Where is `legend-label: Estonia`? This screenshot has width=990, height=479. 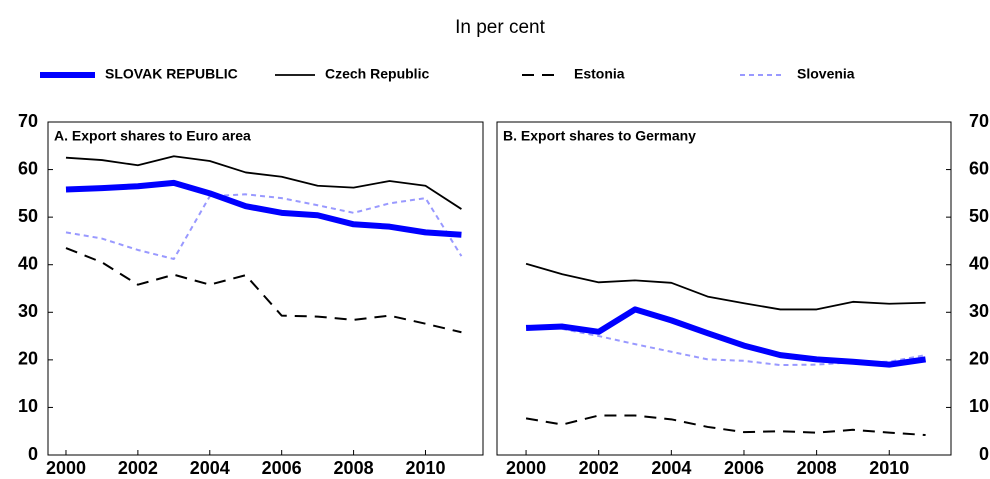
legend-label: Estonia is located at coordinates (599, 74).